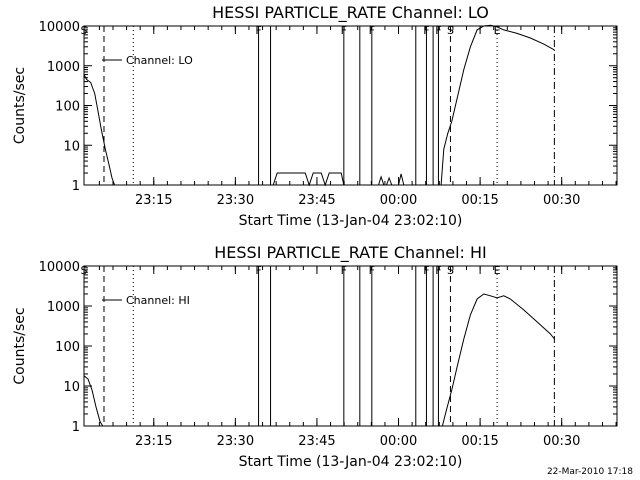 The width and height of the screenshot is (640, 480). What do you see at coordinates (350, 13) in the screenshot?
I see `chart-title: HESSI PARTICLE_RATE Channel: LO` at bounding box center [350, 13].